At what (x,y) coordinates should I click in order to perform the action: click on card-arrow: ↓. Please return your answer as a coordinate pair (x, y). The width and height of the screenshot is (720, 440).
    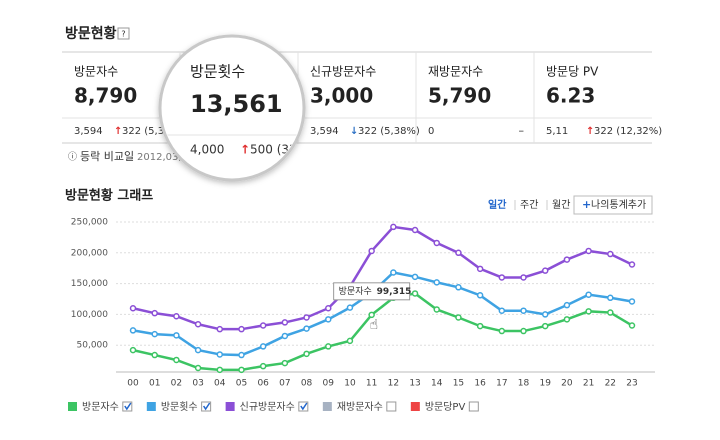
    Looking at the image, I should click on (354, 131).